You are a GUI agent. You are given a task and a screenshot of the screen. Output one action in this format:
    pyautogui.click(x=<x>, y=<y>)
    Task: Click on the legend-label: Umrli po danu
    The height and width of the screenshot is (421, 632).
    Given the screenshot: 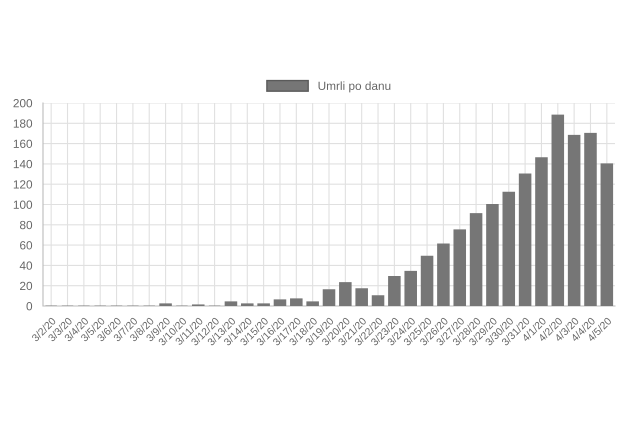 What is the action you would take?
    pyautogui.click(x=354, y=86)
    